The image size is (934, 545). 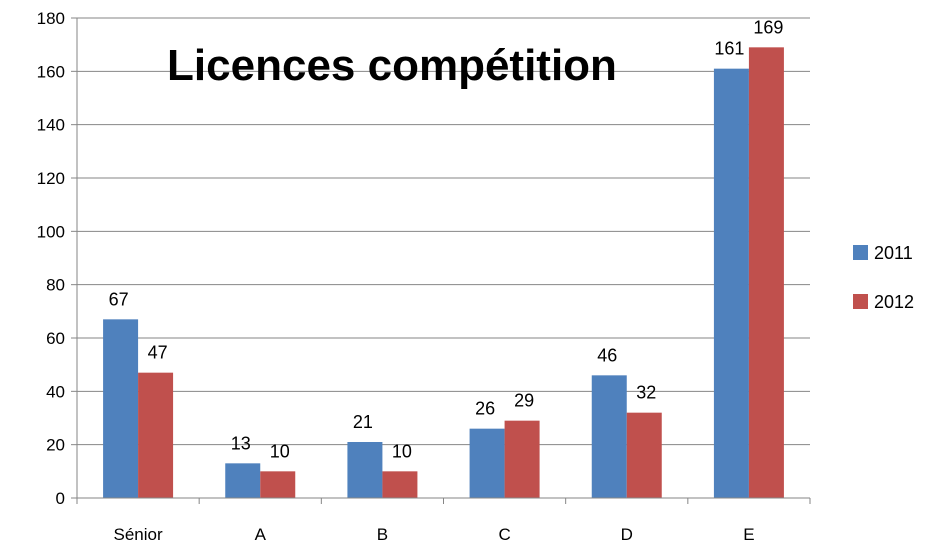 I want to click on y-tick-label: 120, so click(x=51, y=178).